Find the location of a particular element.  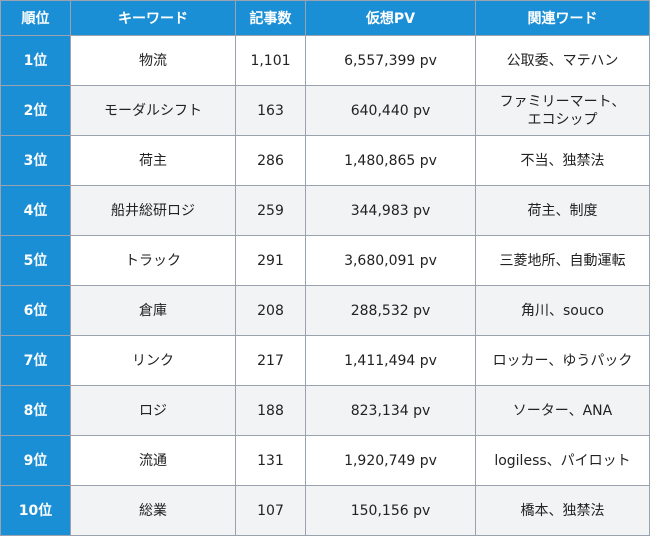

header-virtual-pv: 仮想PV is located at coordinates (390, 18).